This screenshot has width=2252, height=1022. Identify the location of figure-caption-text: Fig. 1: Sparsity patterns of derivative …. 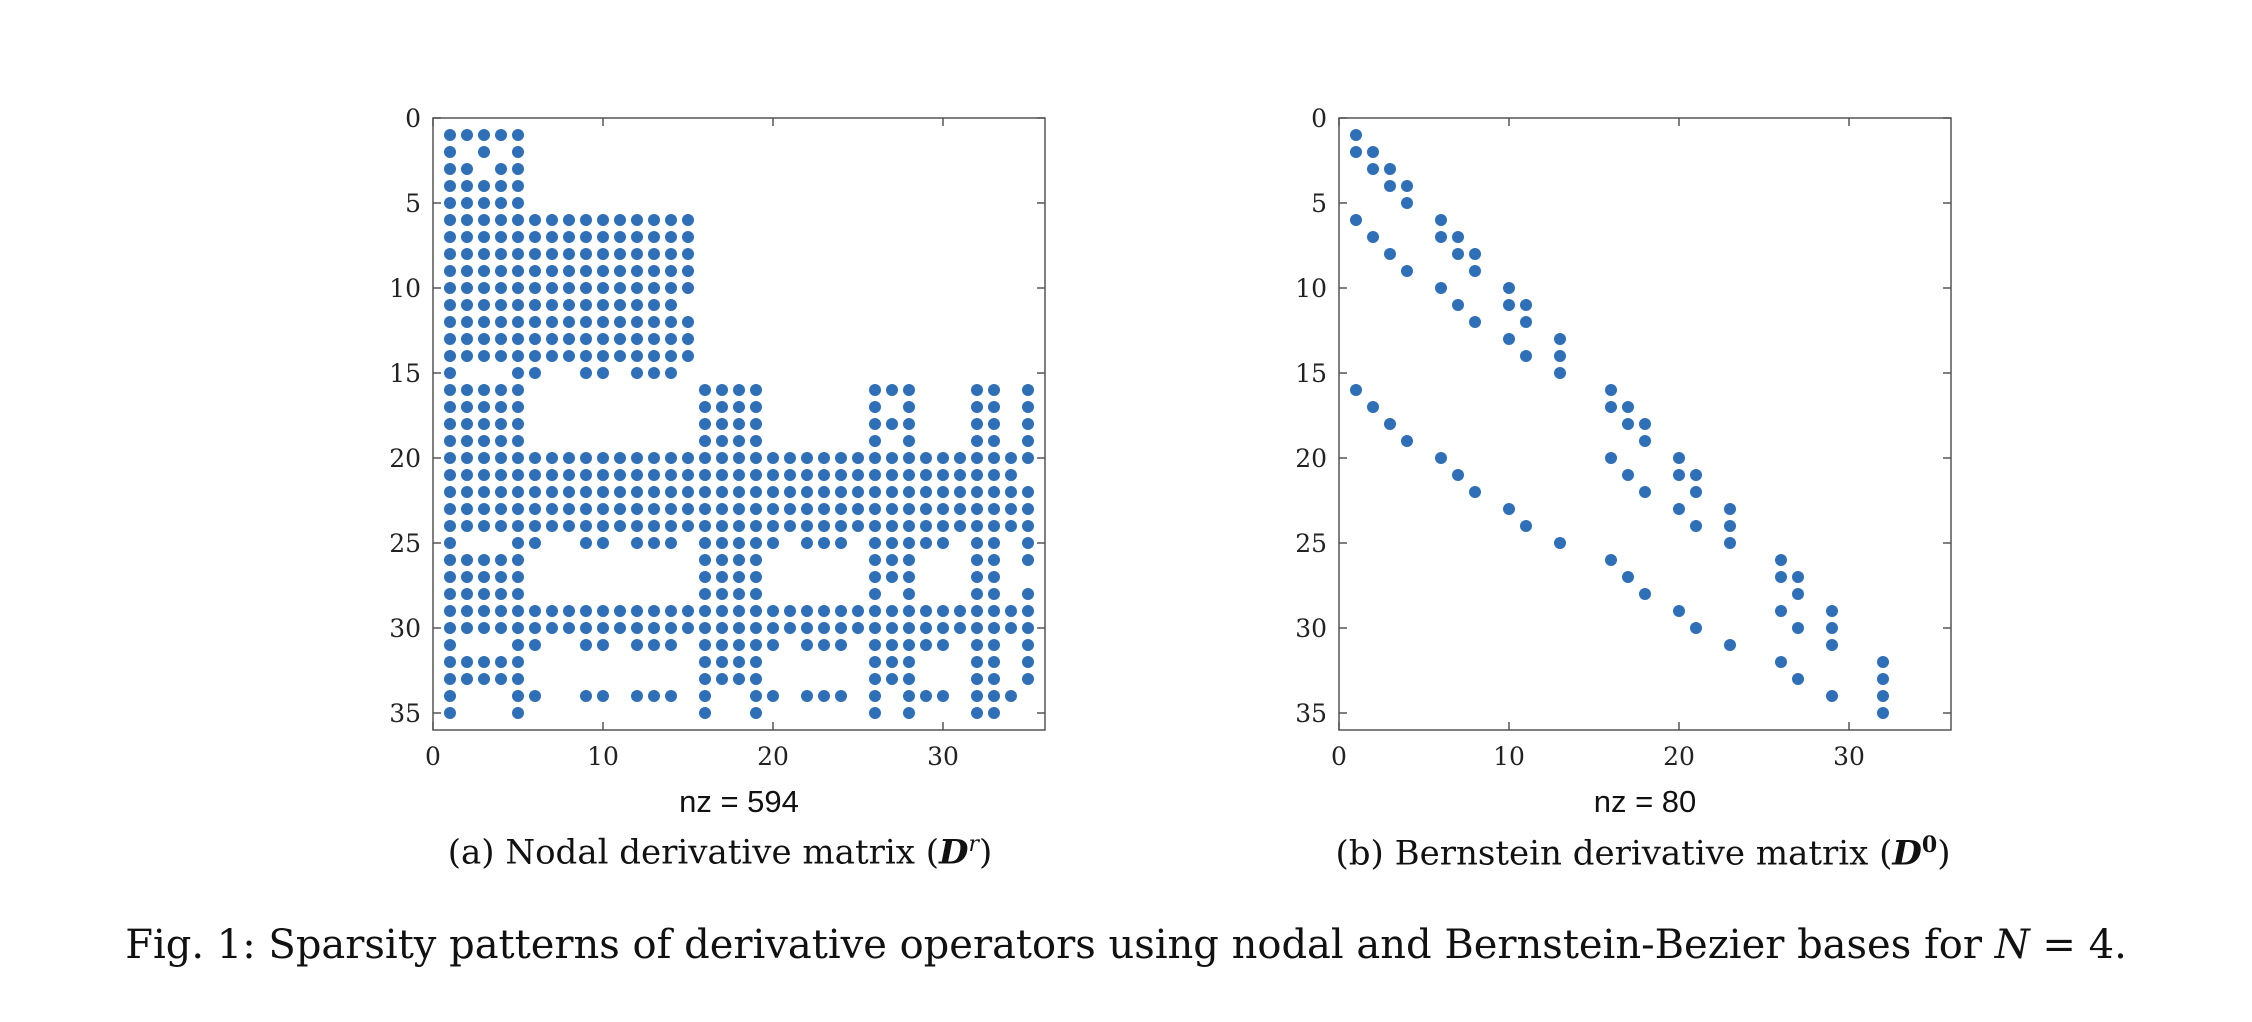
(1060, 945).